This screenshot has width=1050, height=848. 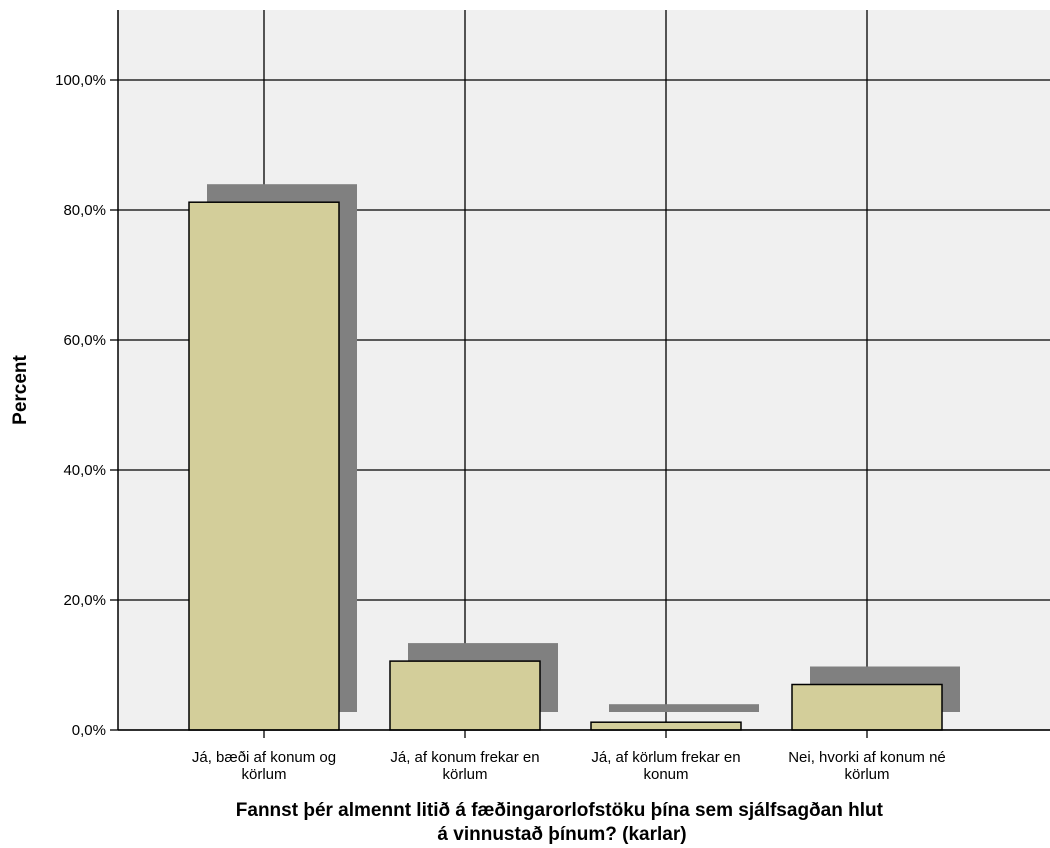 What do you see at coordinates (561, 834) in the screenshot?
I see `x-axis-title-line-2: á vinnustað þínum? (karlar)` at bounding box center [561, 834].